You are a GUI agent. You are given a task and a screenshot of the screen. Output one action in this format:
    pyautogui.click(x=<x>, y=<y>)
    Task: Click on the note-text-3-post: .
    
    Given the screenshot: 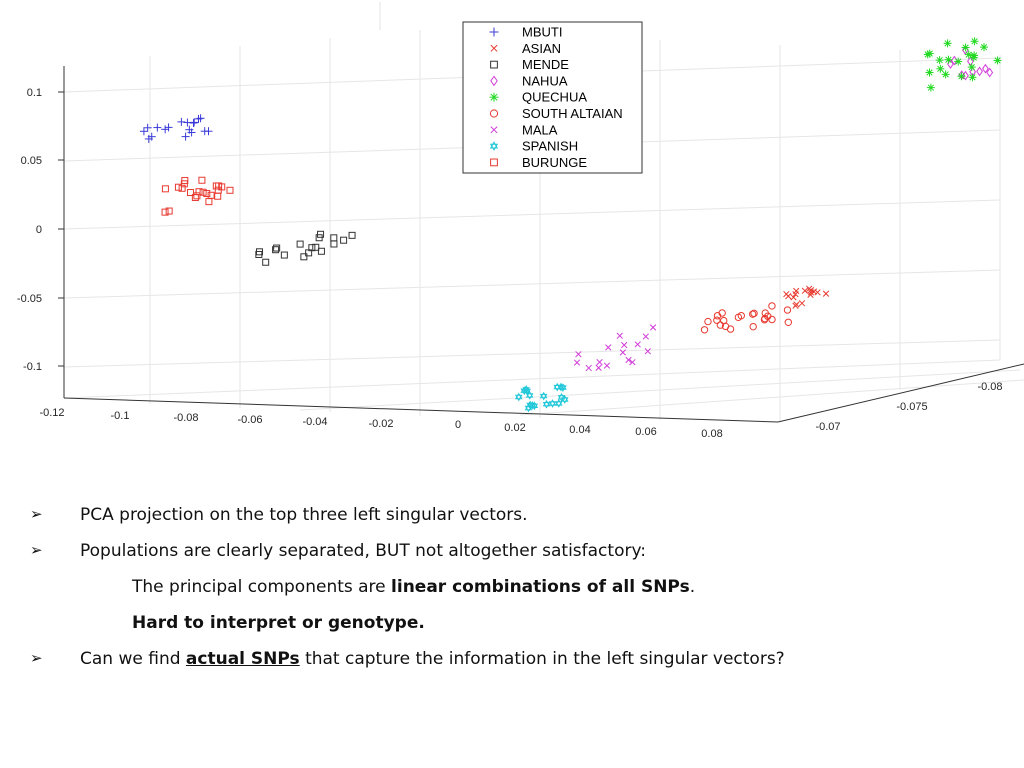 What is the action you would take?
    pyautogui.click(x=692, y=587)
    